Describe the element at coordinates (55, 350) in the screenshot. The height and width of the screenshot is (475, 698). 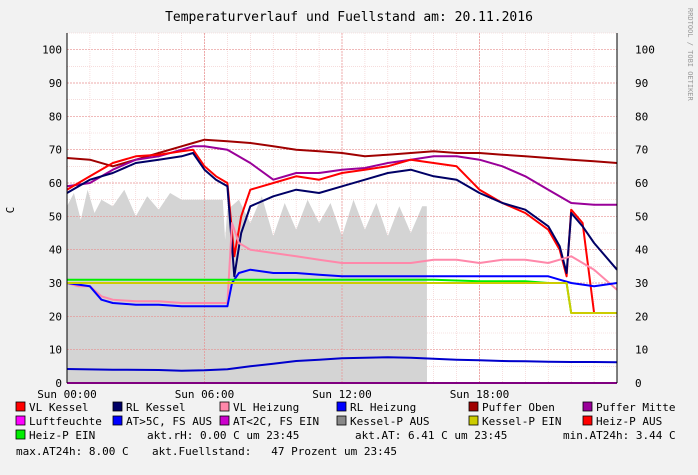
I see `y-tick-label-left: 10` at that location.